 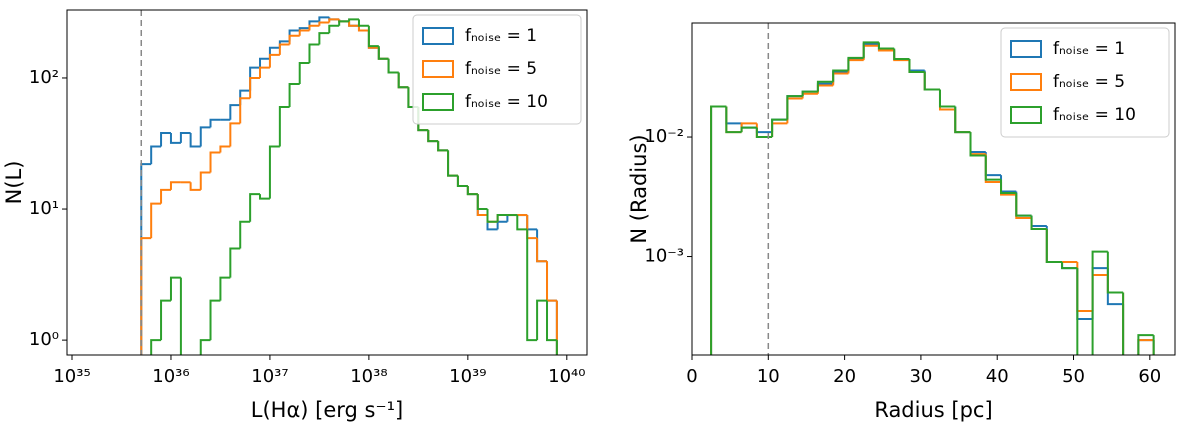 I want to click on y-tick-label: 10², so click(x=44, y=77).